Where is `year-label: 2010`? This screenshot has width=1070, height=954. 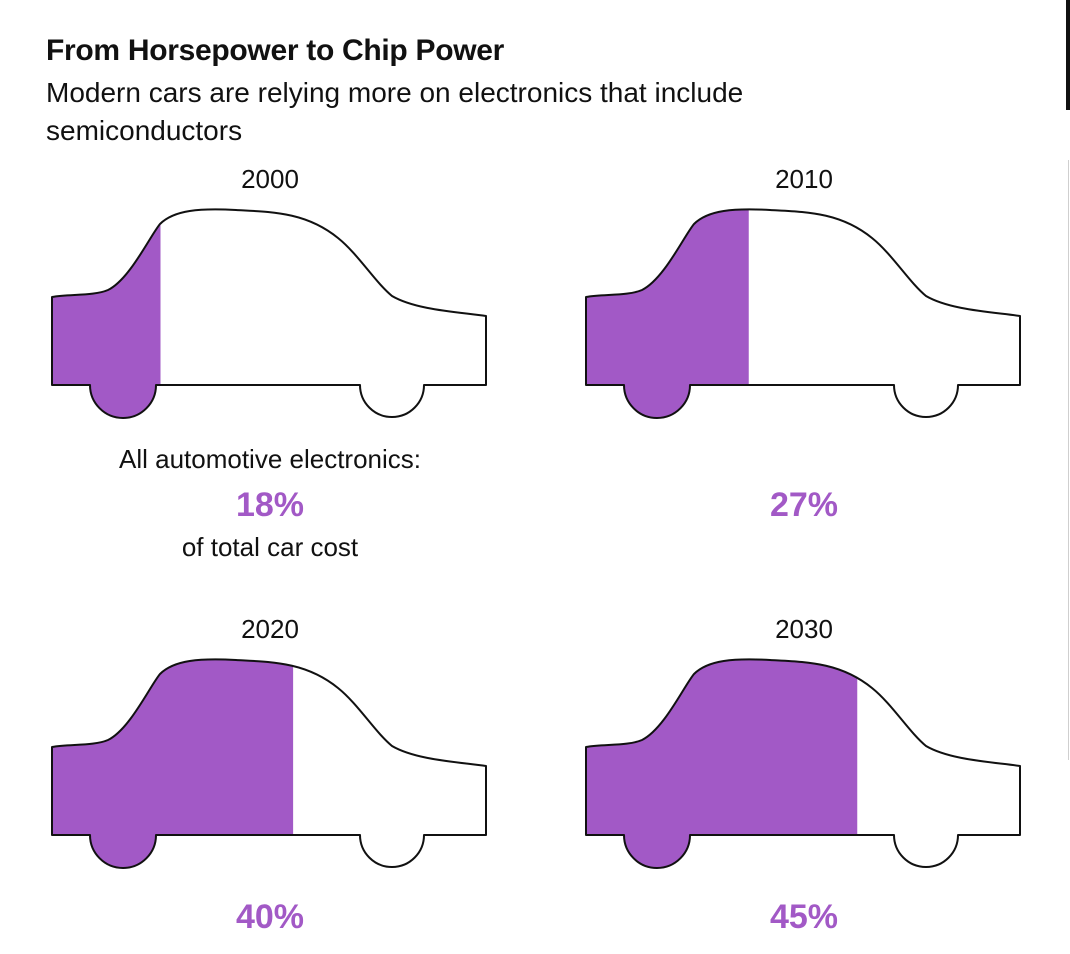
year-label: 2010 is located at coordinates (804, 179).